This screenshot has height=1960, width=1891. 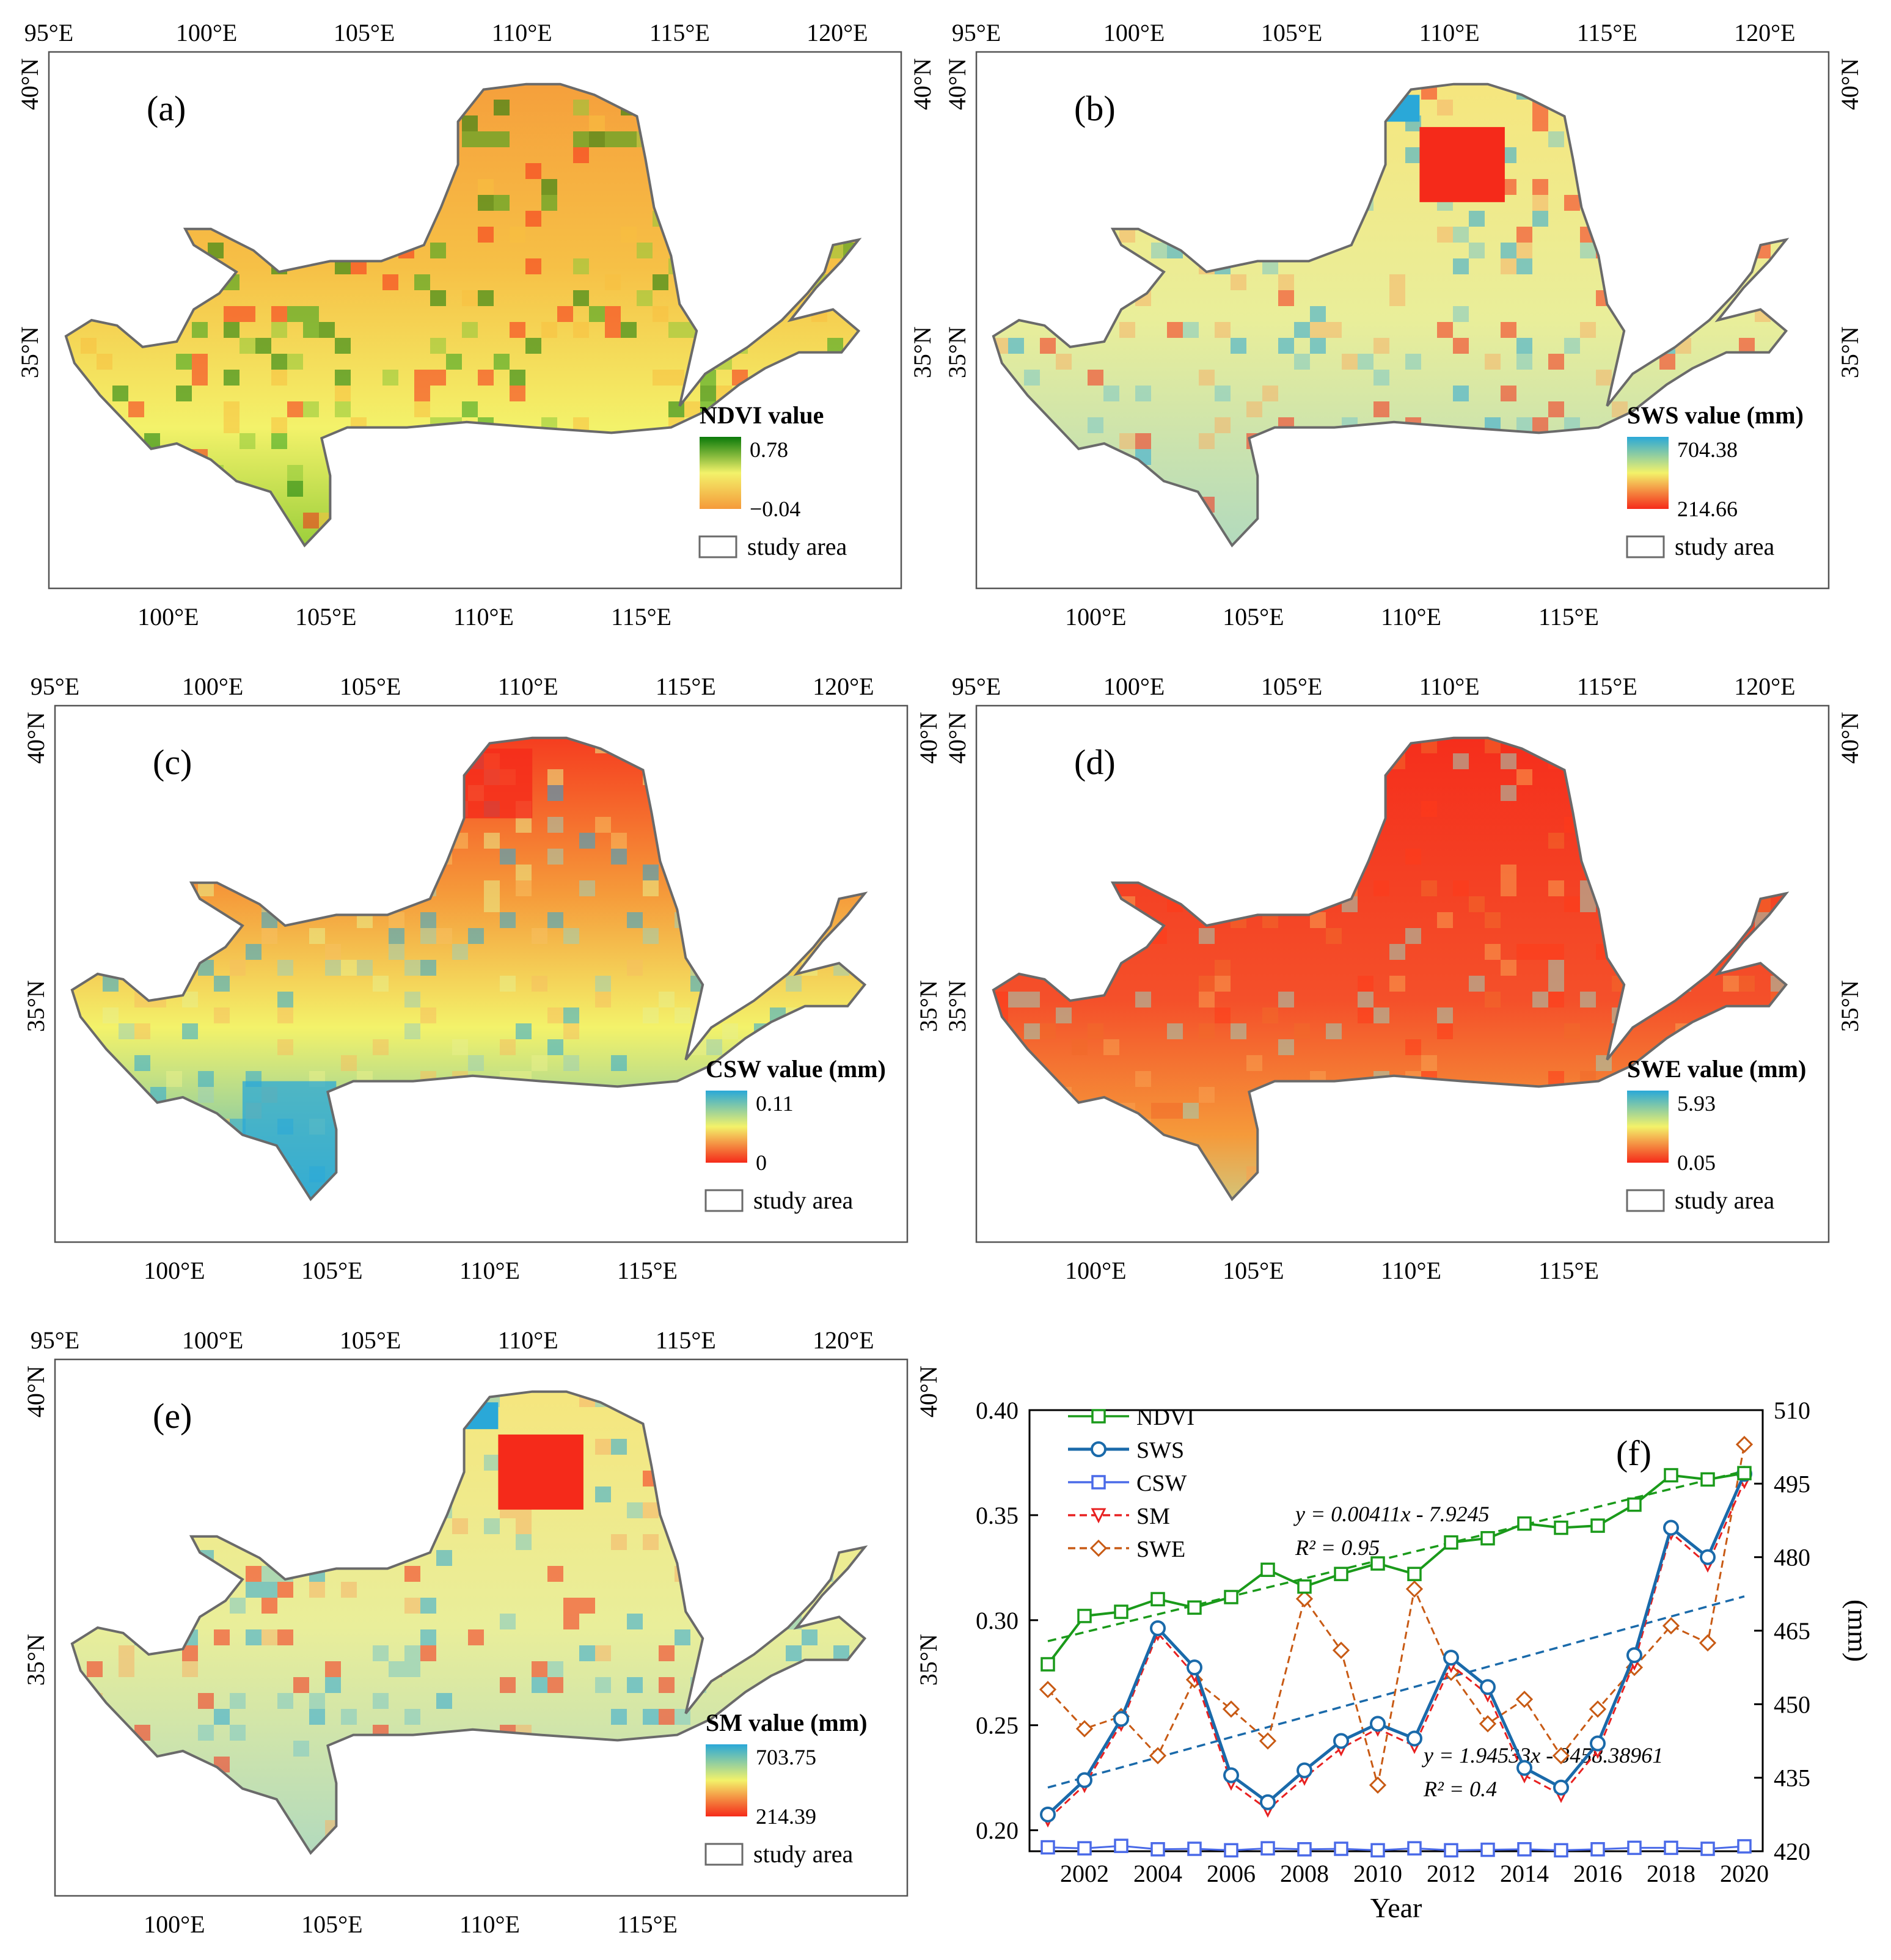 I want to click on legend-max-value: 5.93, so click(x=1696, y=1103).